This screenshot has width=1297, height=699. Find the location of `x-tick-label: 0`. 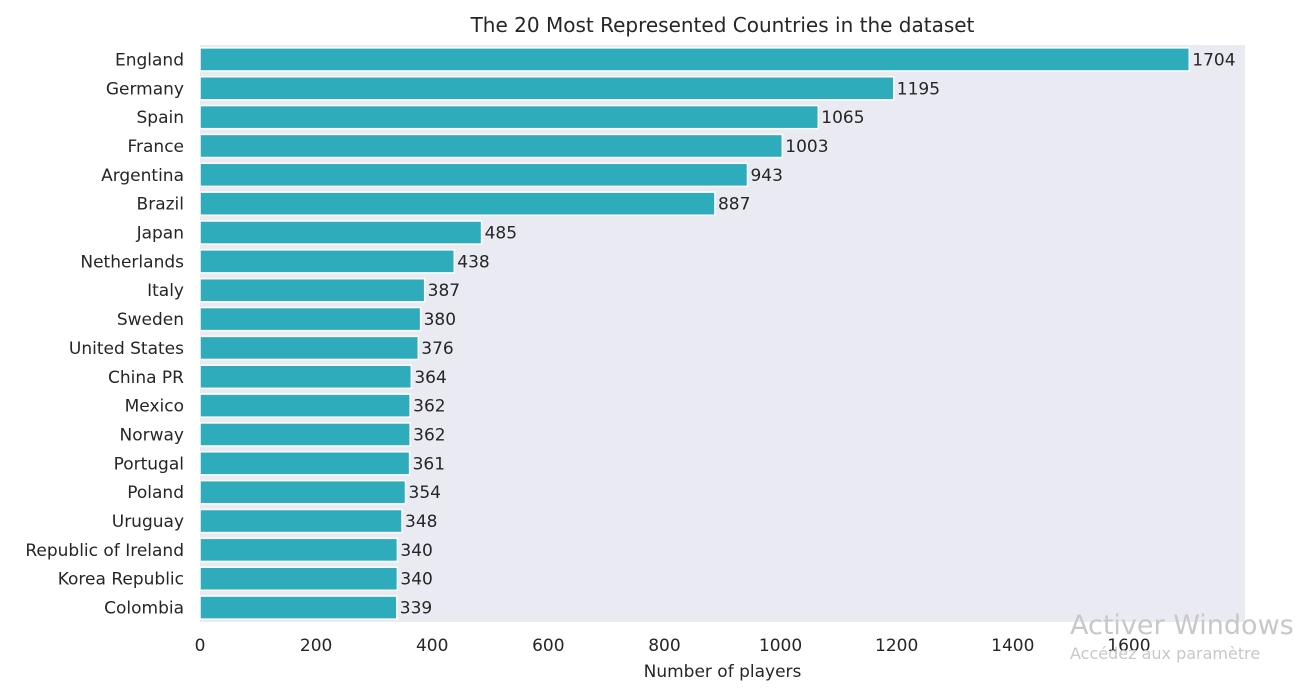

x-tick-label: 0 is located at coordinates (200, 646).